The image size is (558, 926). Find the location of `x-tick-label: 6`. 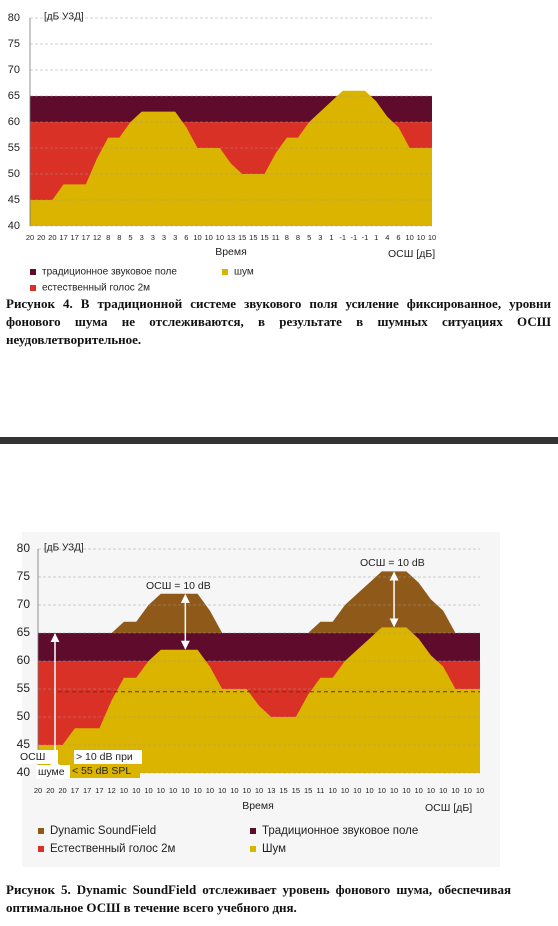

x-tick-label: 6 is located at coordinates (398, 237).